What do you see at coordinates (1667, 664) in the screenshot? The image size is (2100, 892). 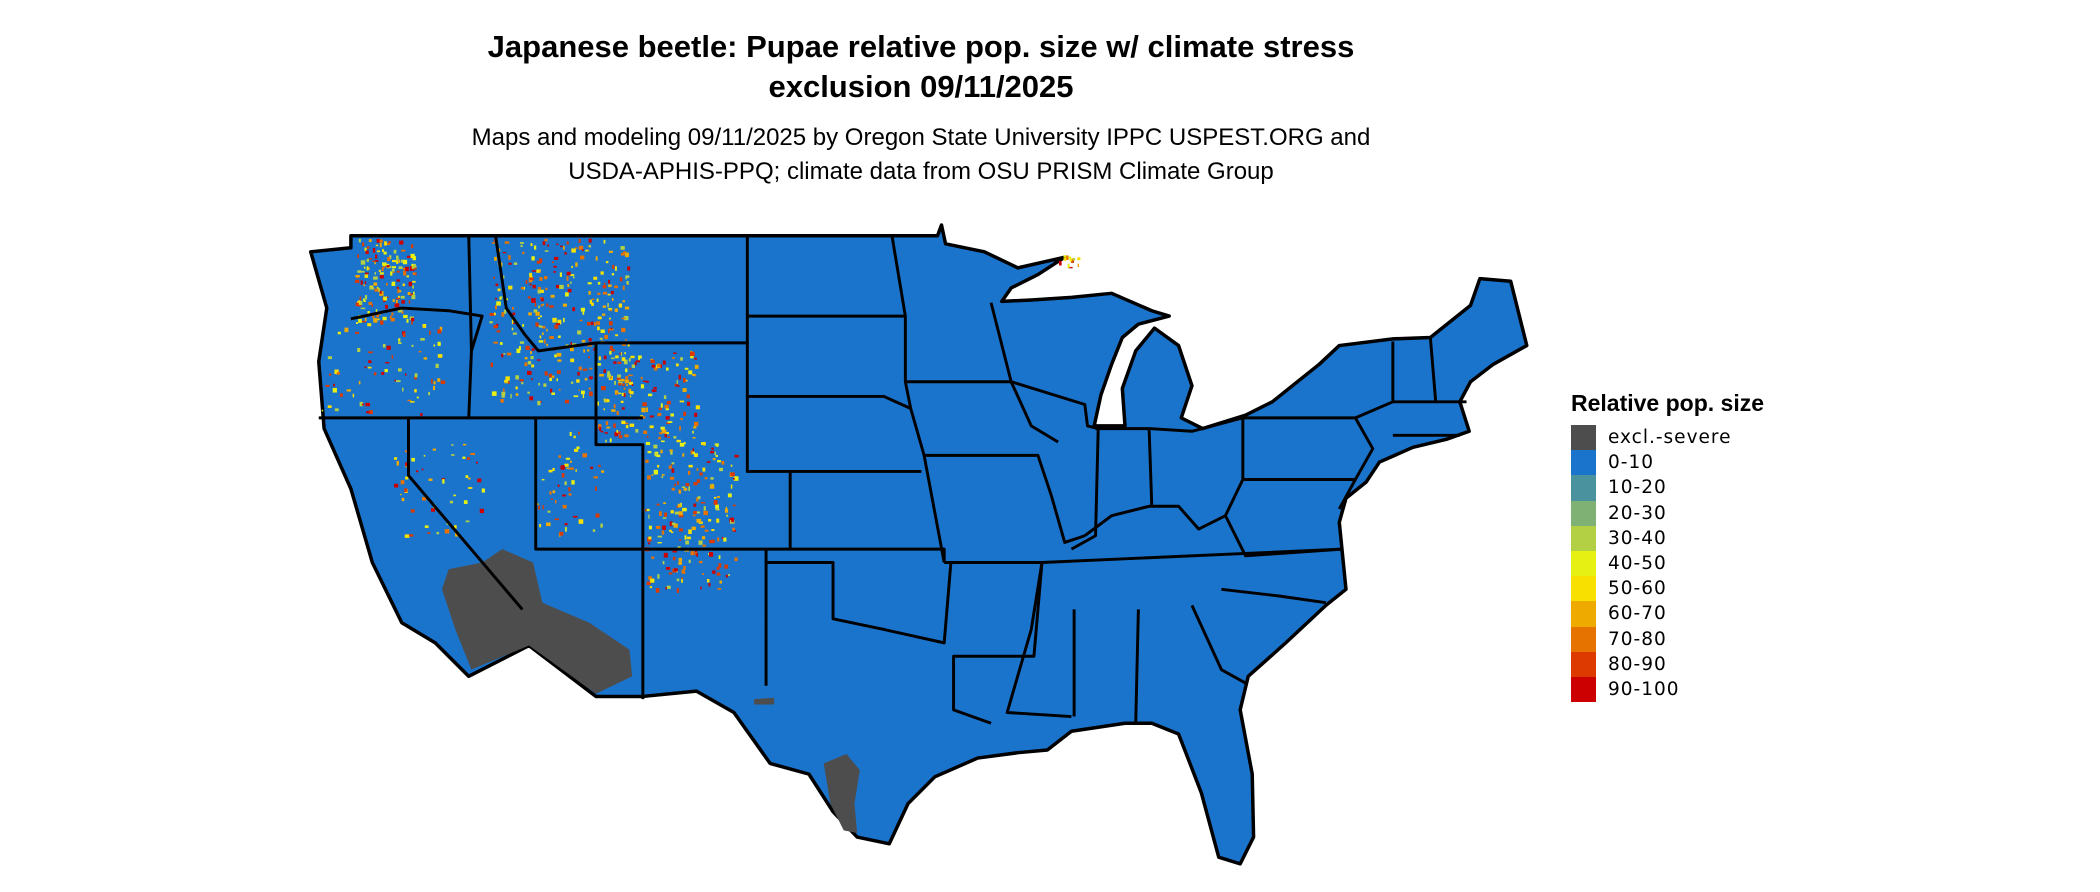 I see `legend-item: 80-90` at bounding box center [1667, 664].